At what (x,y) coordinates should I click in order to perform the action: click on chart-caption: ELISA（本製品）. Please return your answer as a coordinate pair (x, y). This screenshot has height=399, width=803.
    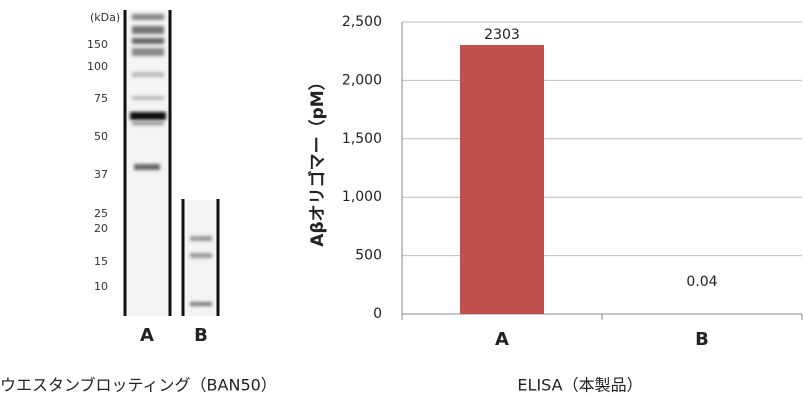
    Looking at the image, I should click on (579, 385).